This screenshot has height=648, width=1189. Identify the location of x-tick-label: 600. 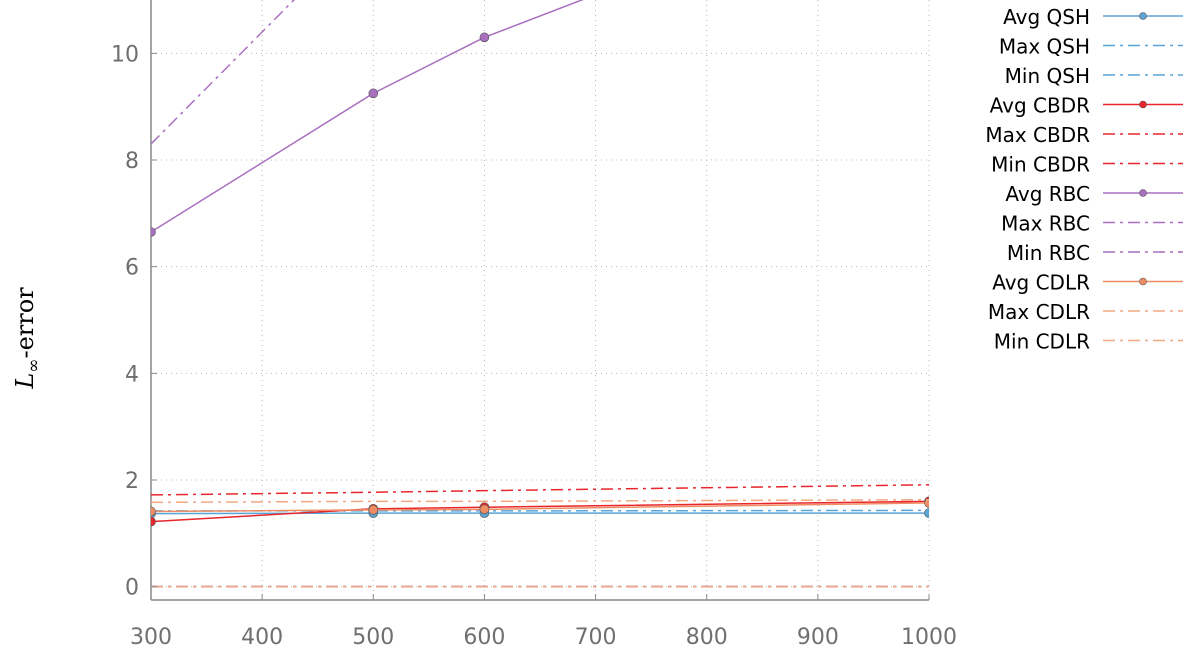
(484, 636).